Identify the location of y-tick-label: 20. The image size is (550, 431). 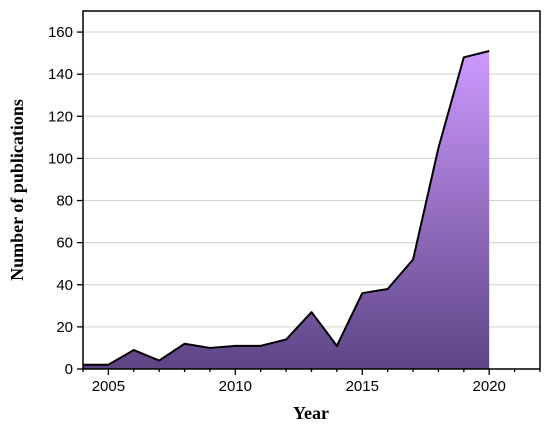
(64, 327).